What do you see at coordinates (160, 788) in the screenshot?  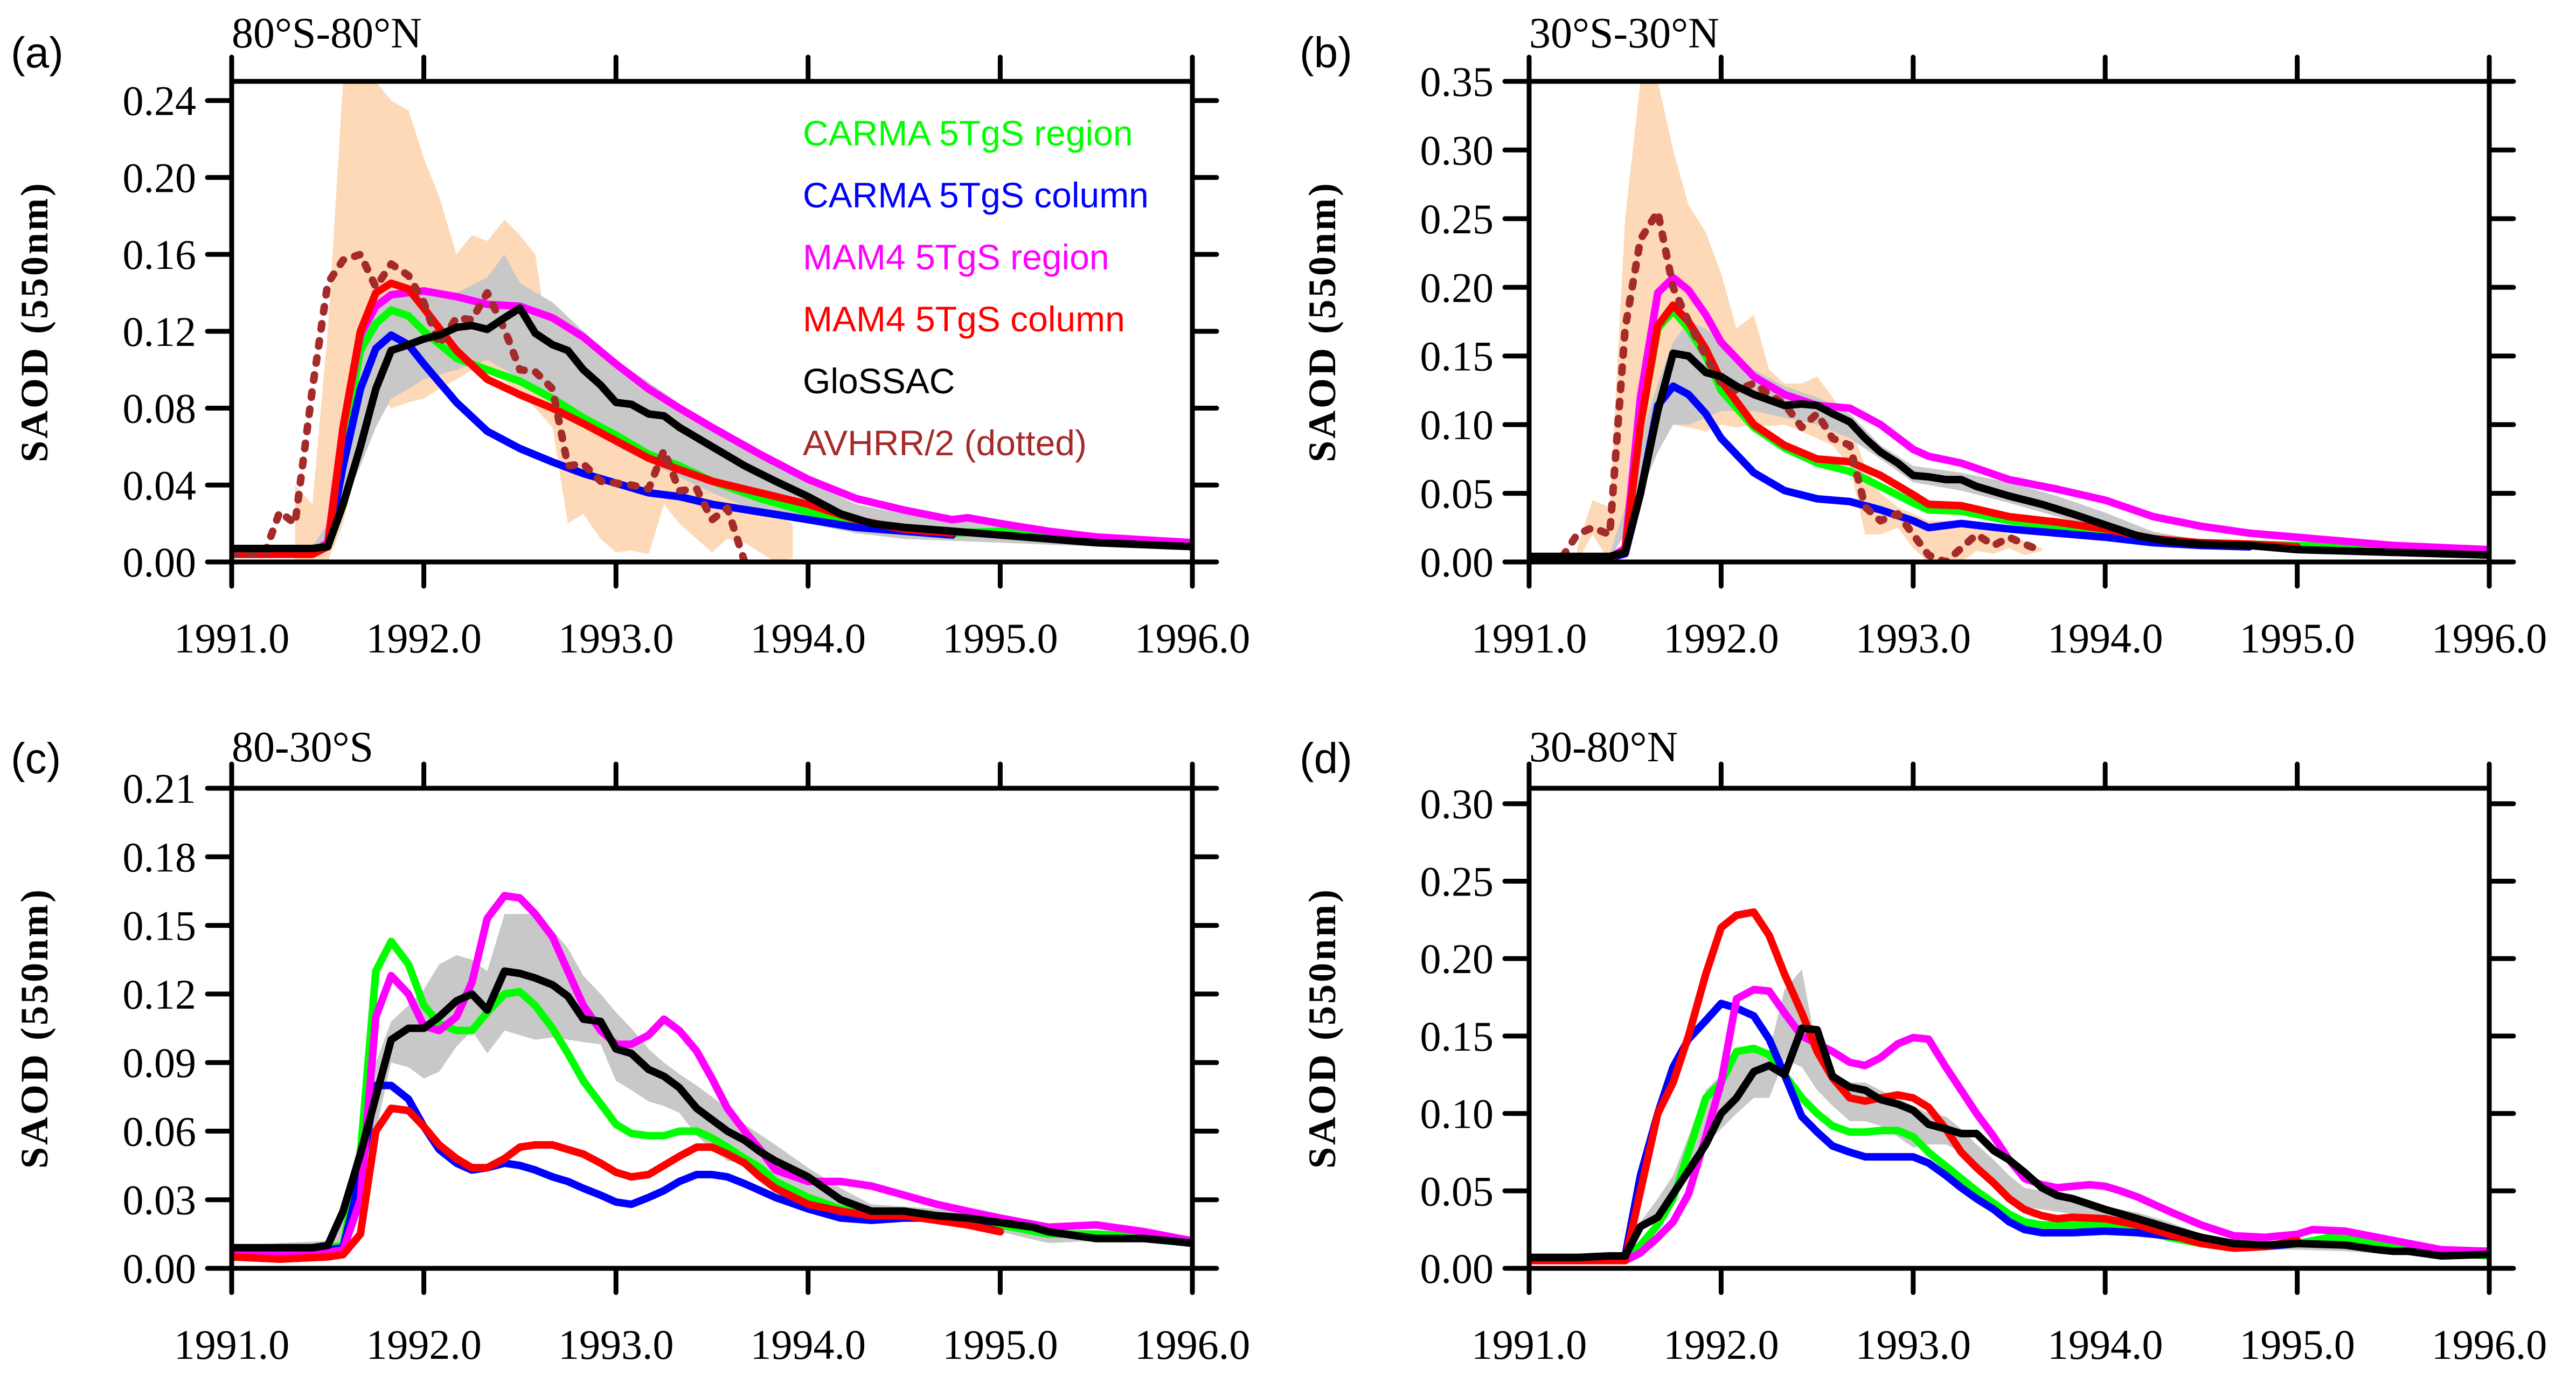 I see `y-tick-label: 0.21` at bounding box center [160, 788].